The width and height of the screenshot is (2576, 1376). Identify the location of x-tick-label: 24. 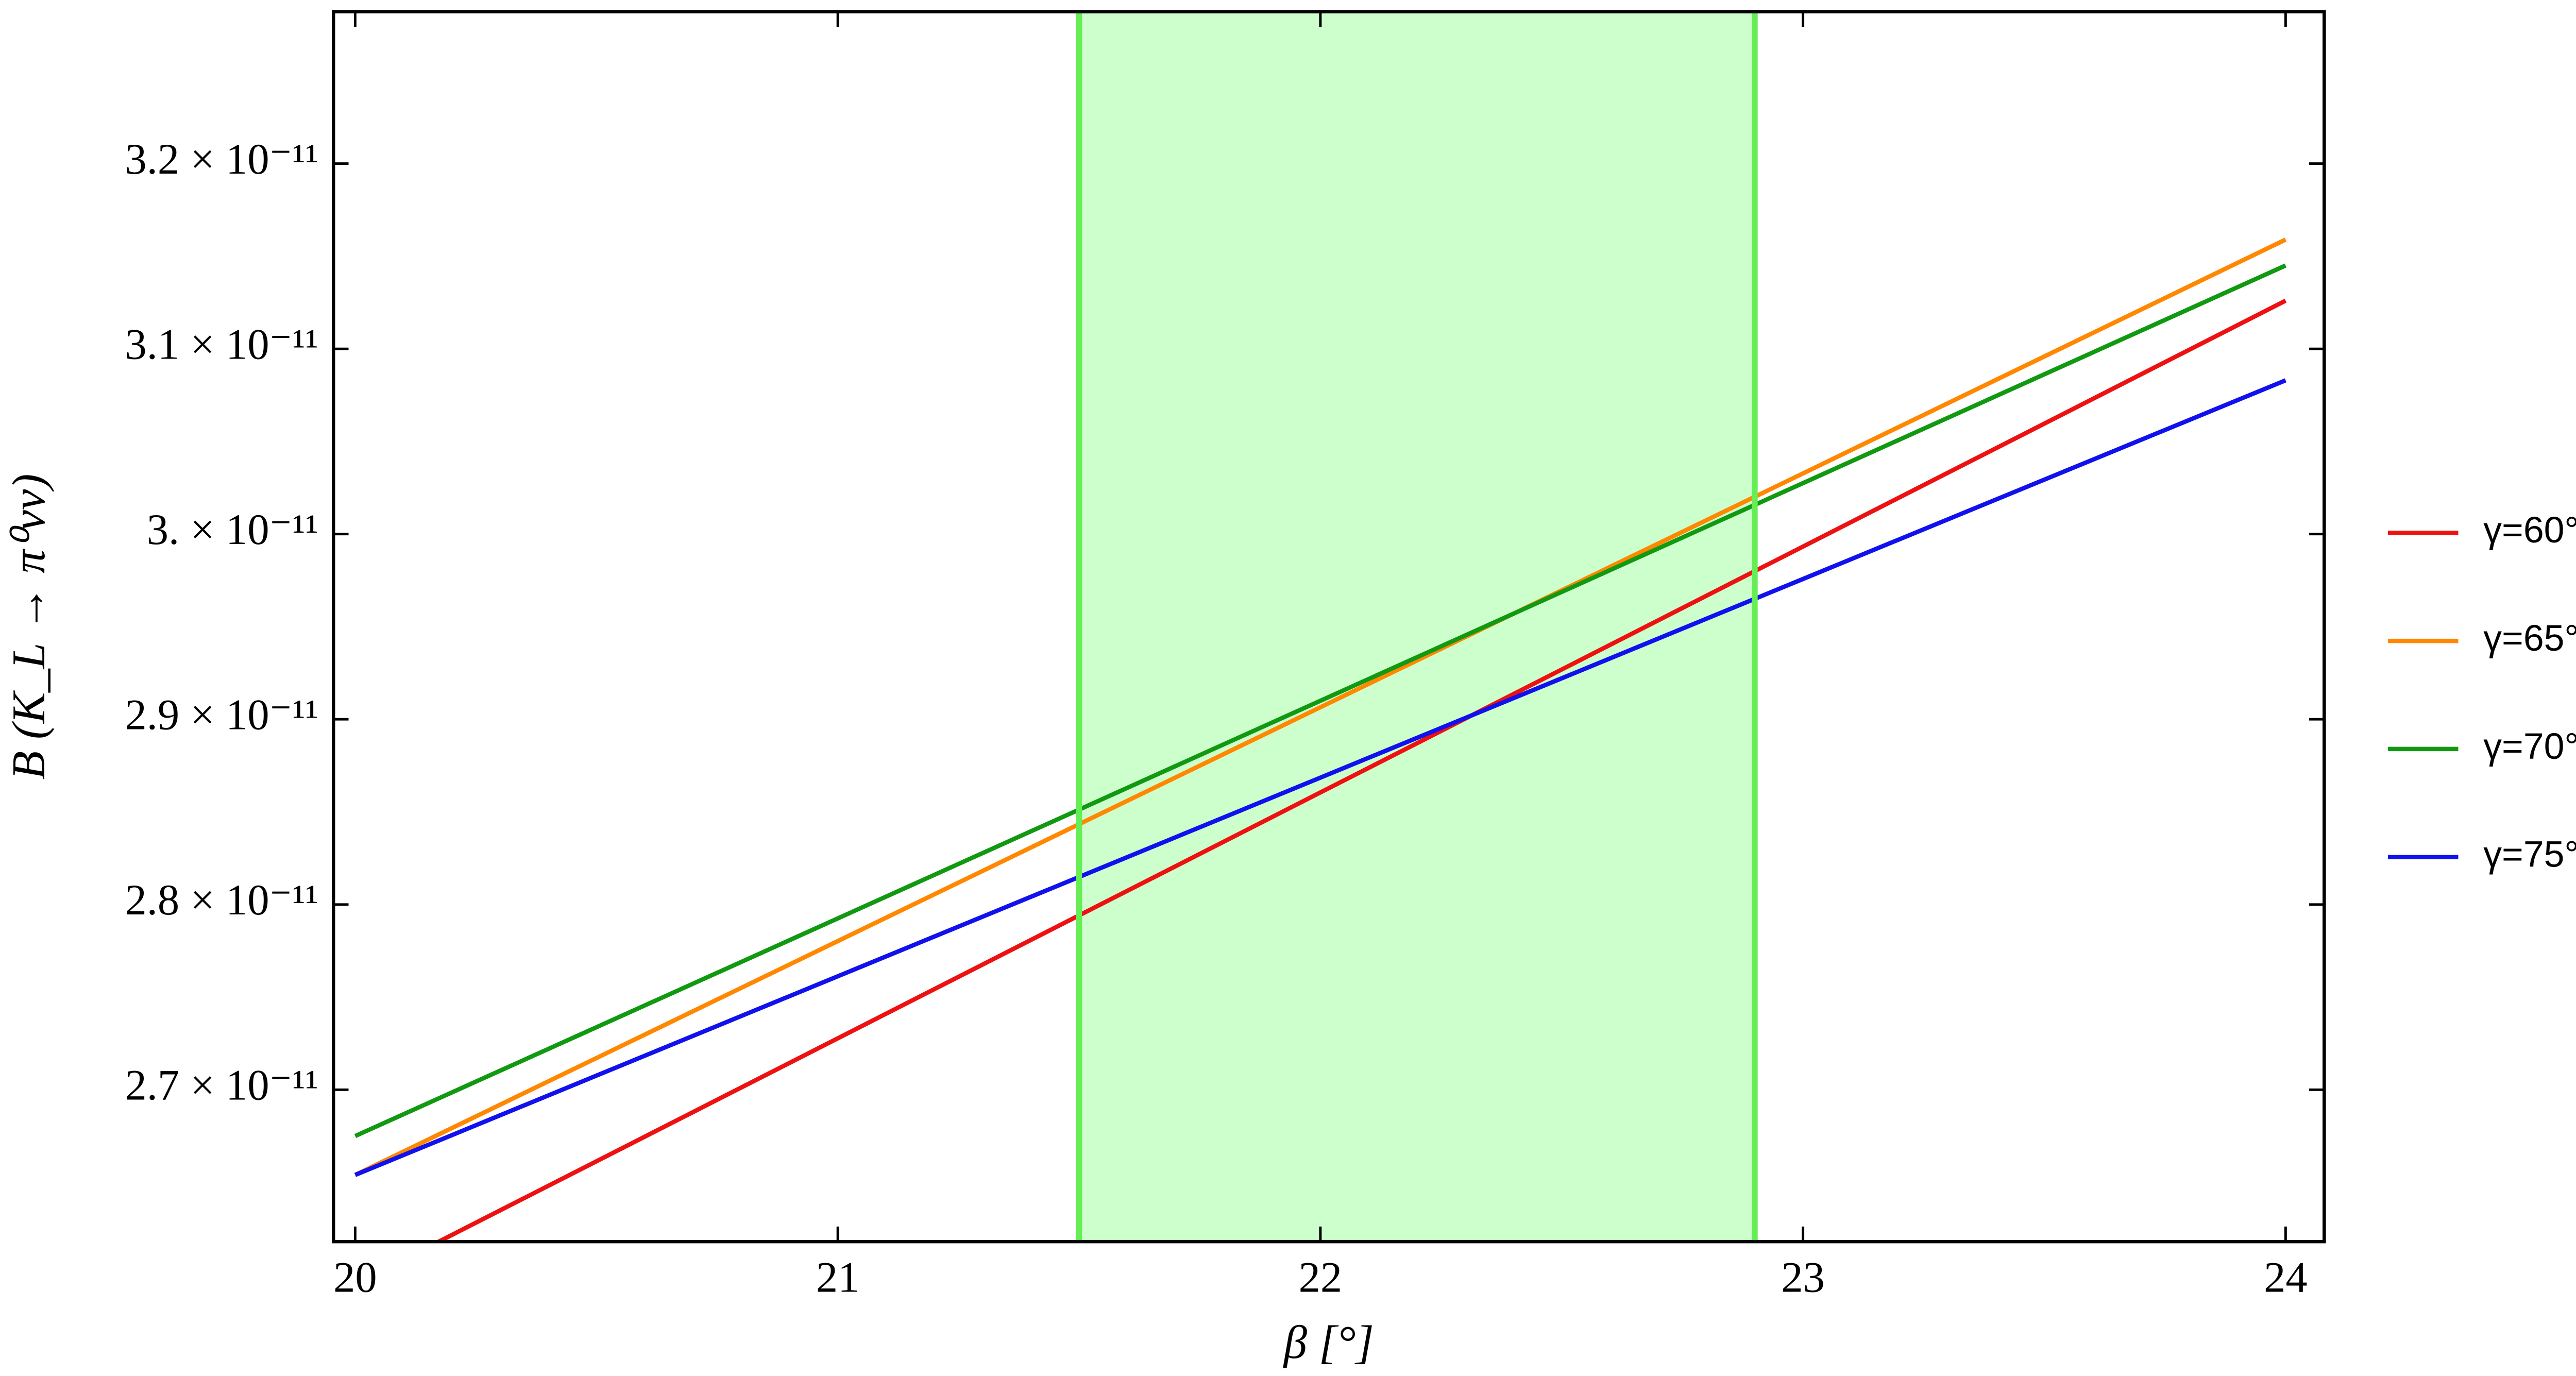
(2286, 1278).